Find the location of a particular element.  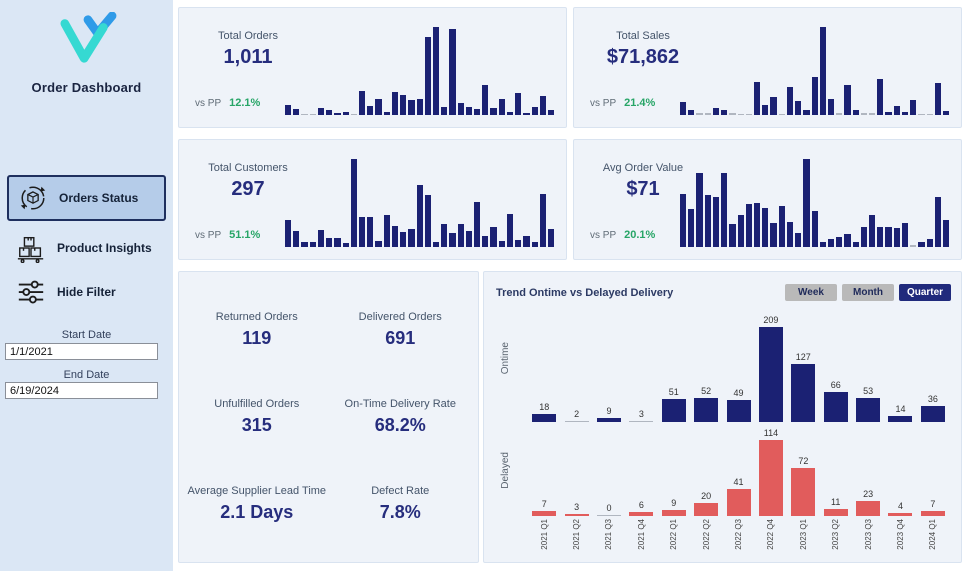

sidebar-item-product-insights: Product Insights is located at coordinates (86, 248).